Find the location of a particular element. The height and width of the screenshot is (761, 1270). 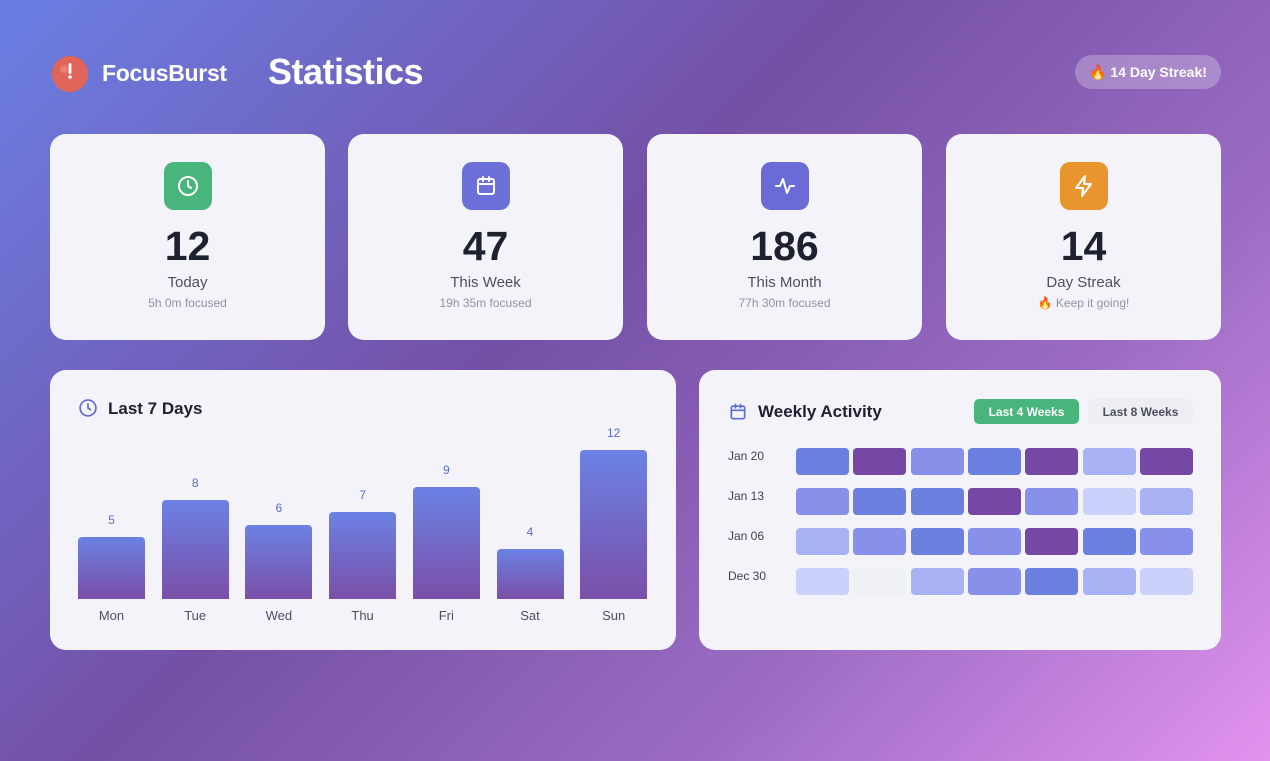

streak-badge: 🔥 14 Day Streak! is located at coordinates (1148, 72).